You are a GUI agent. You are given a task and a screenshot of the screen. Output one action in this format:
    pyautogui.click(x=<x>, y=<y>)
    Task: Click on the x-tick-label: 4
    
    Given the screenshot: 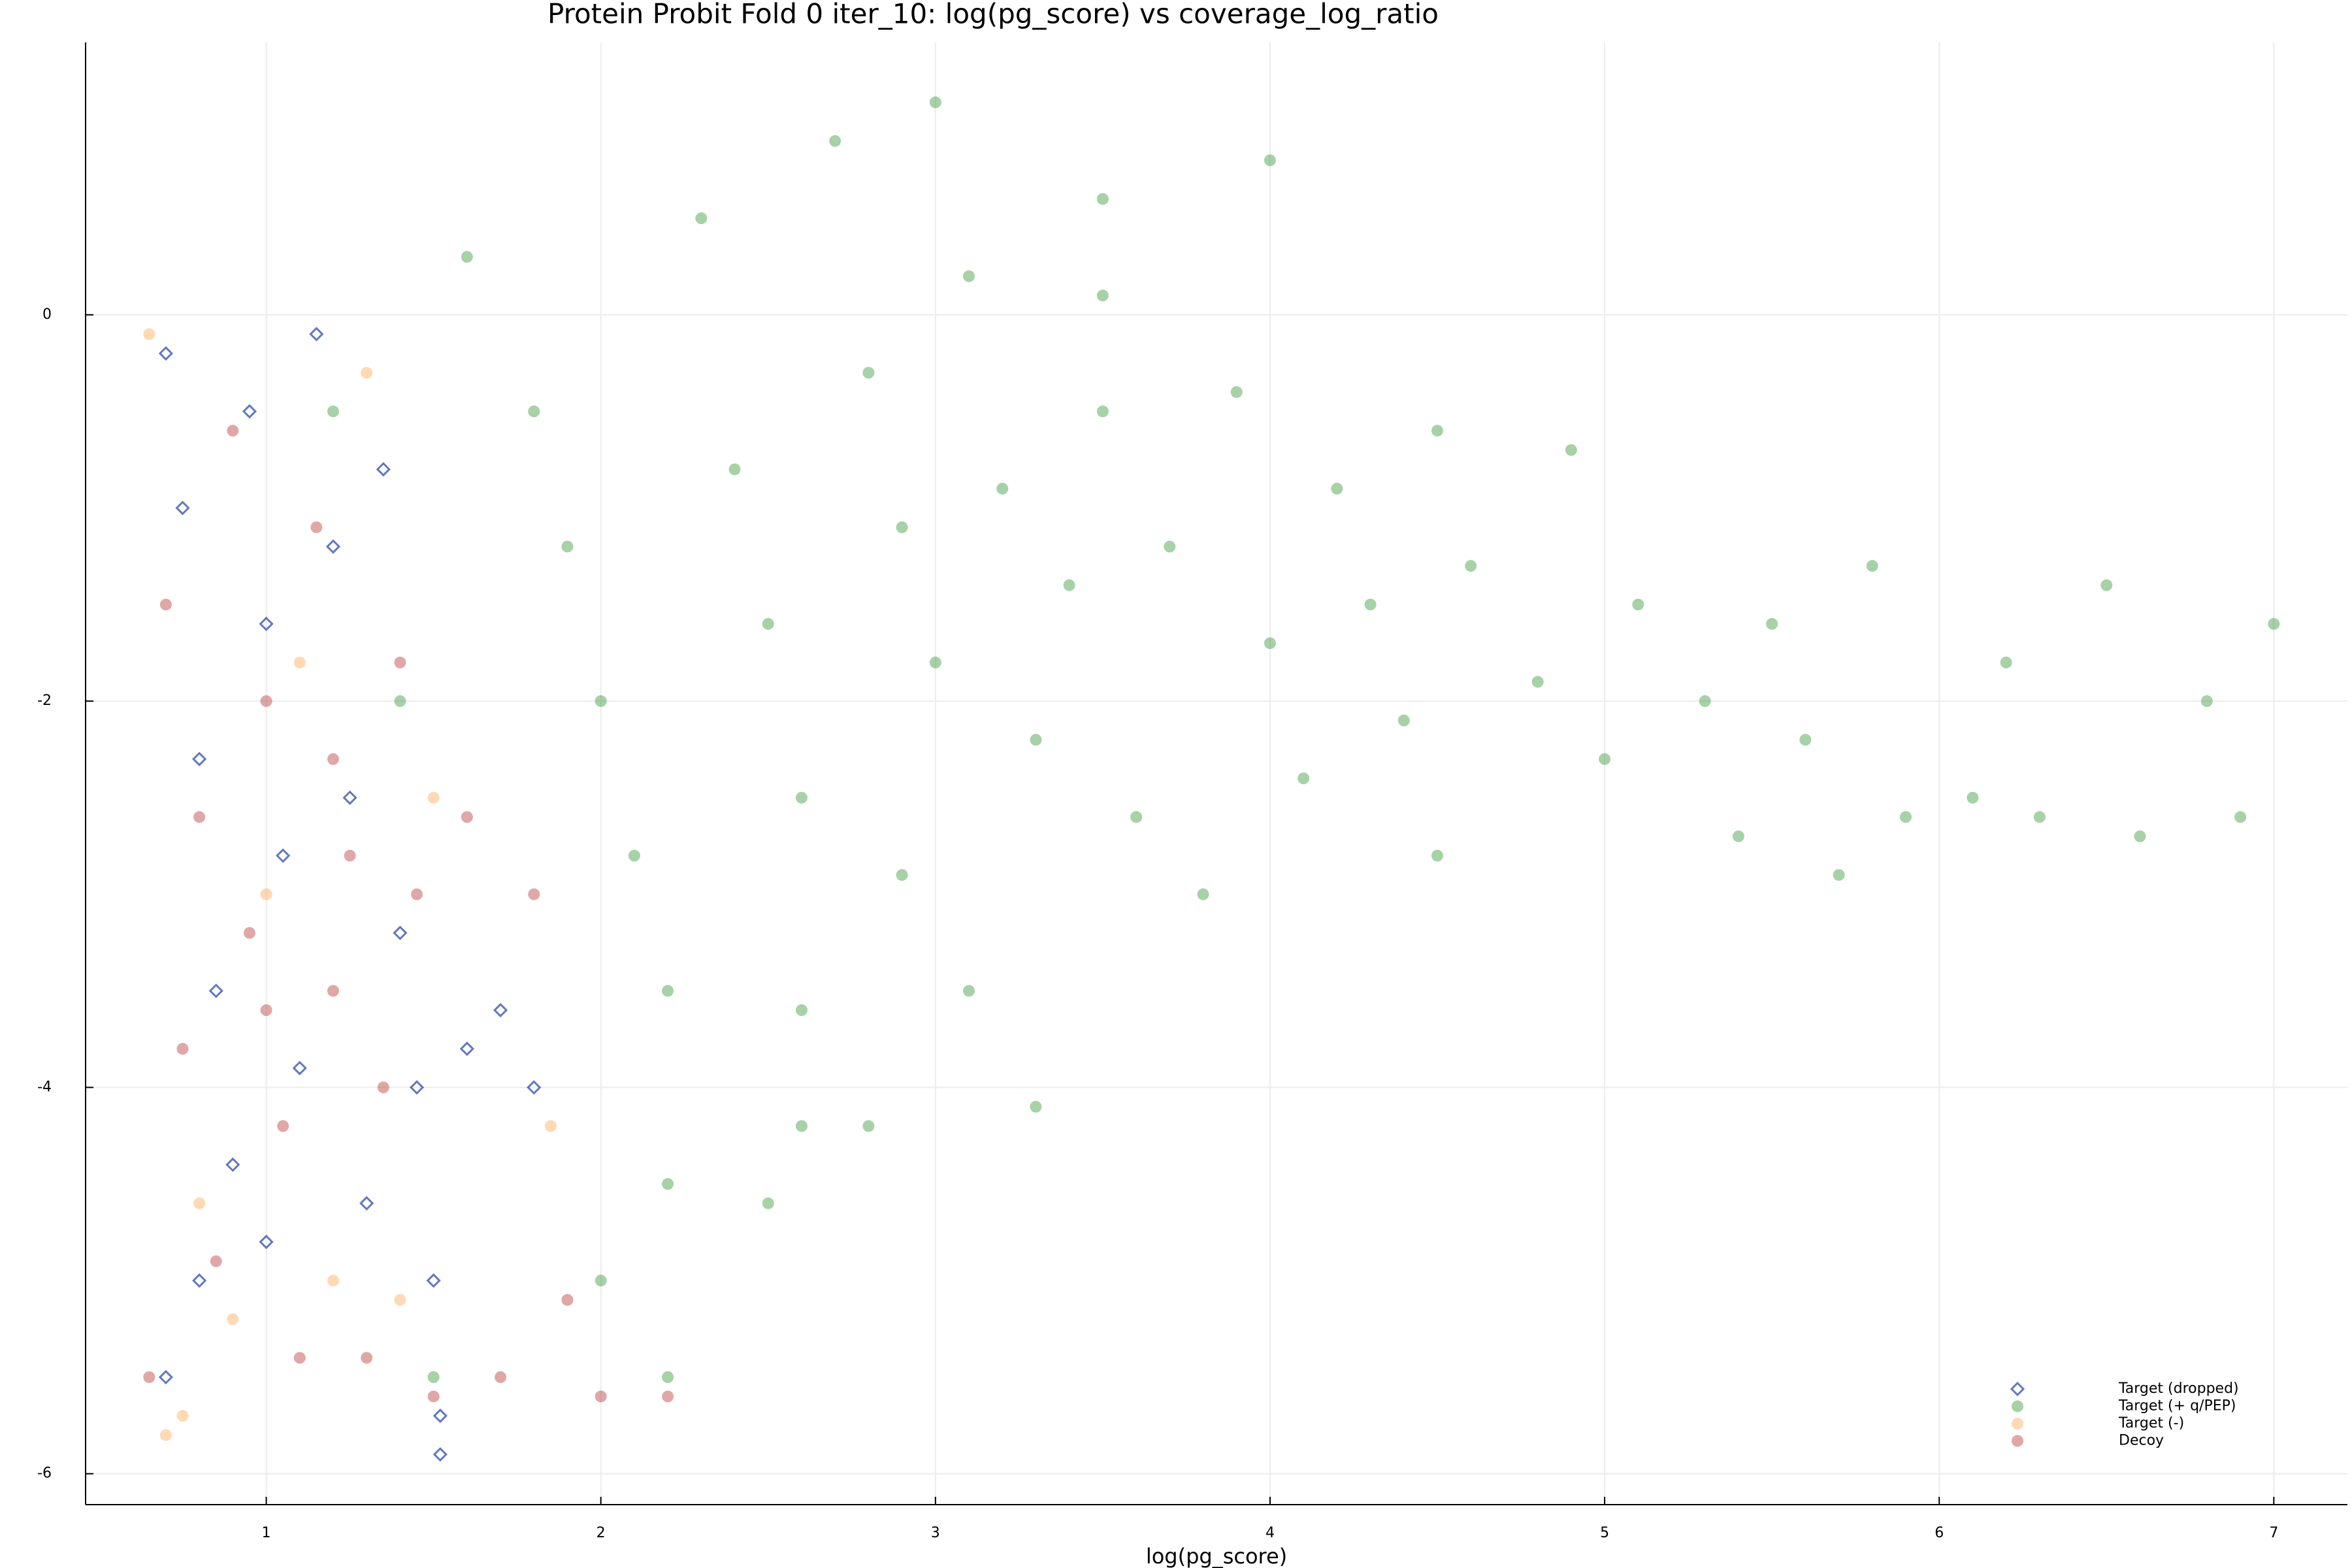 What is the action you would take?
    pyautogui.click(x=1270, y=1533)
    